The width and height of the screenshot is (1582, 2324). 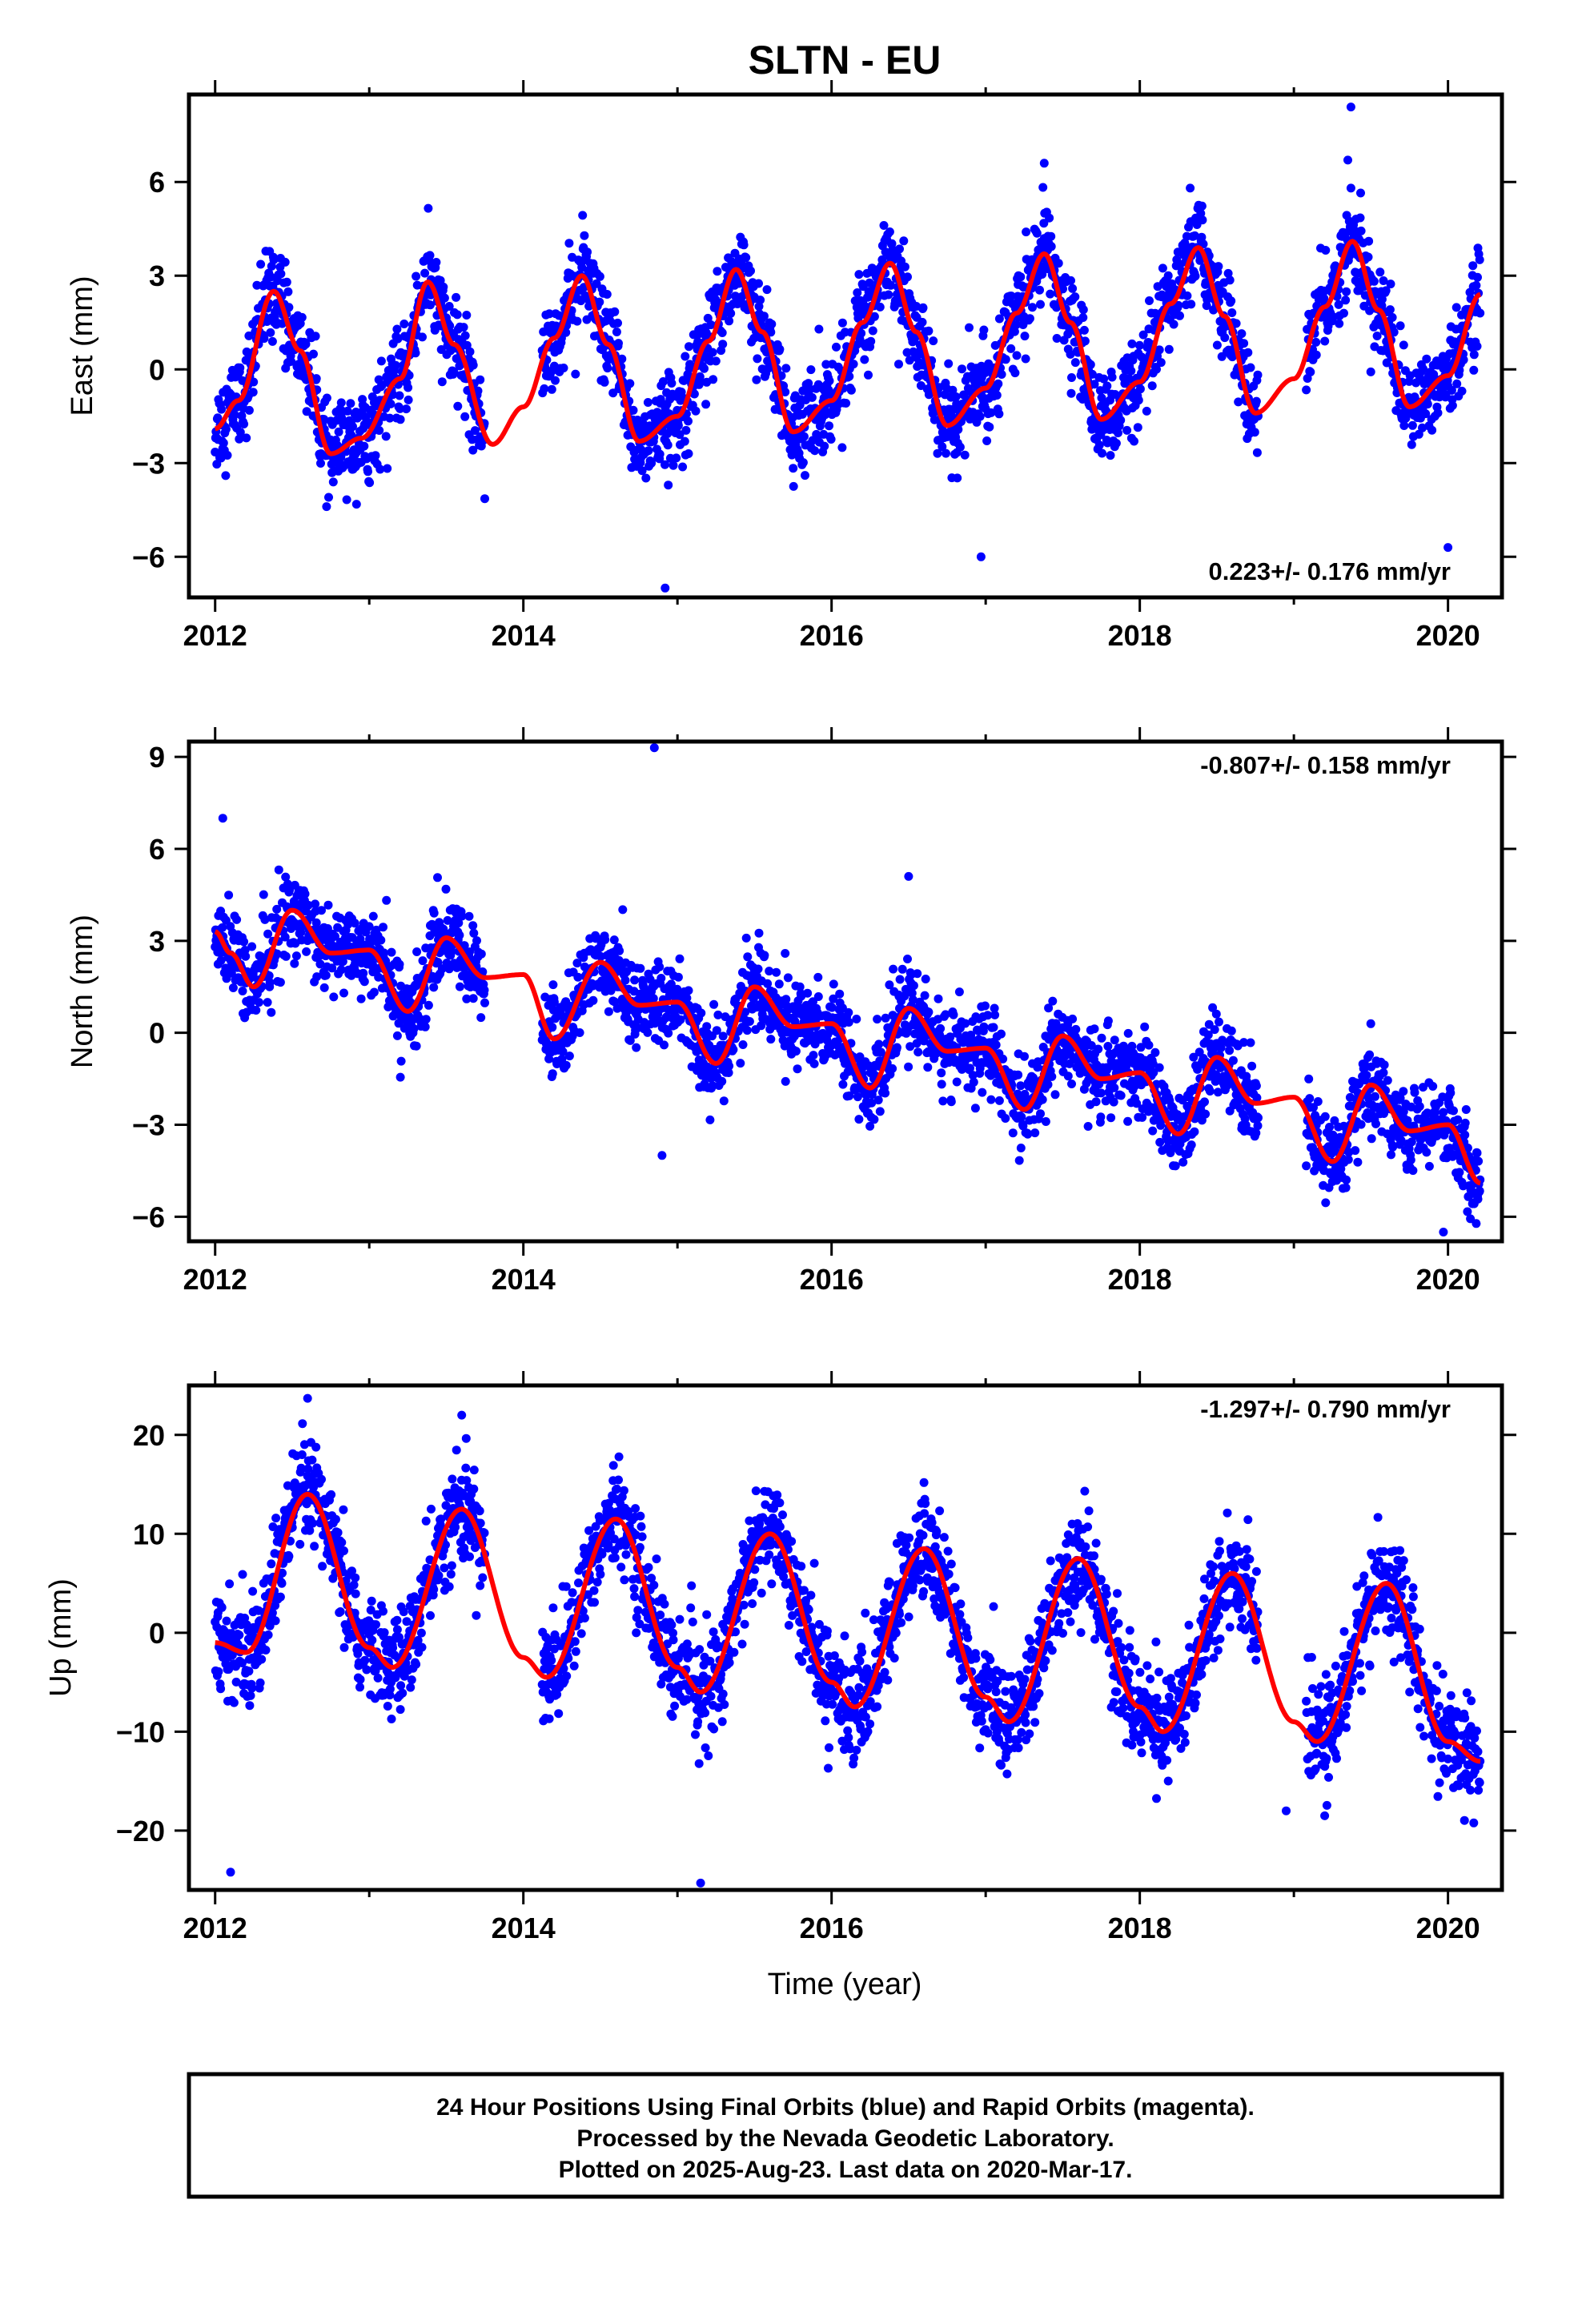 I want to click on y-tick-label: 0, so click(x=157, y=369).